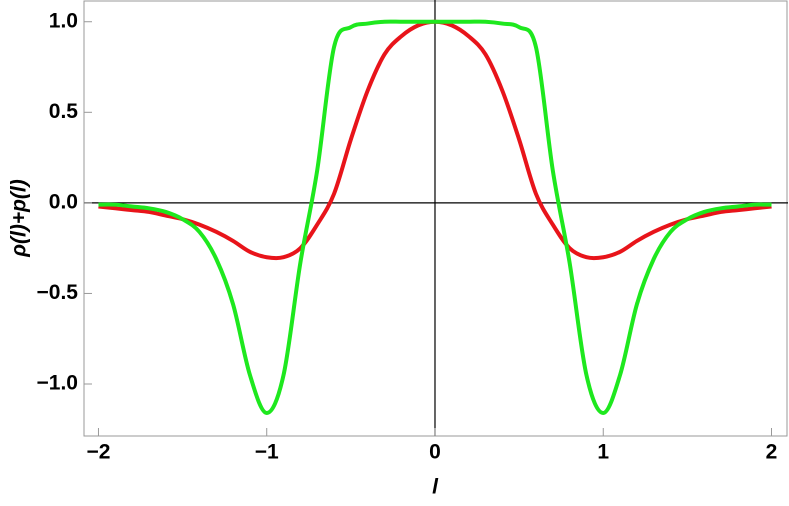 The height and width of the screenshot is (506, 789). Describe the element at coordinates (63, 201) in the screenshot. I see `y-tick-label: 0.0` at that location.